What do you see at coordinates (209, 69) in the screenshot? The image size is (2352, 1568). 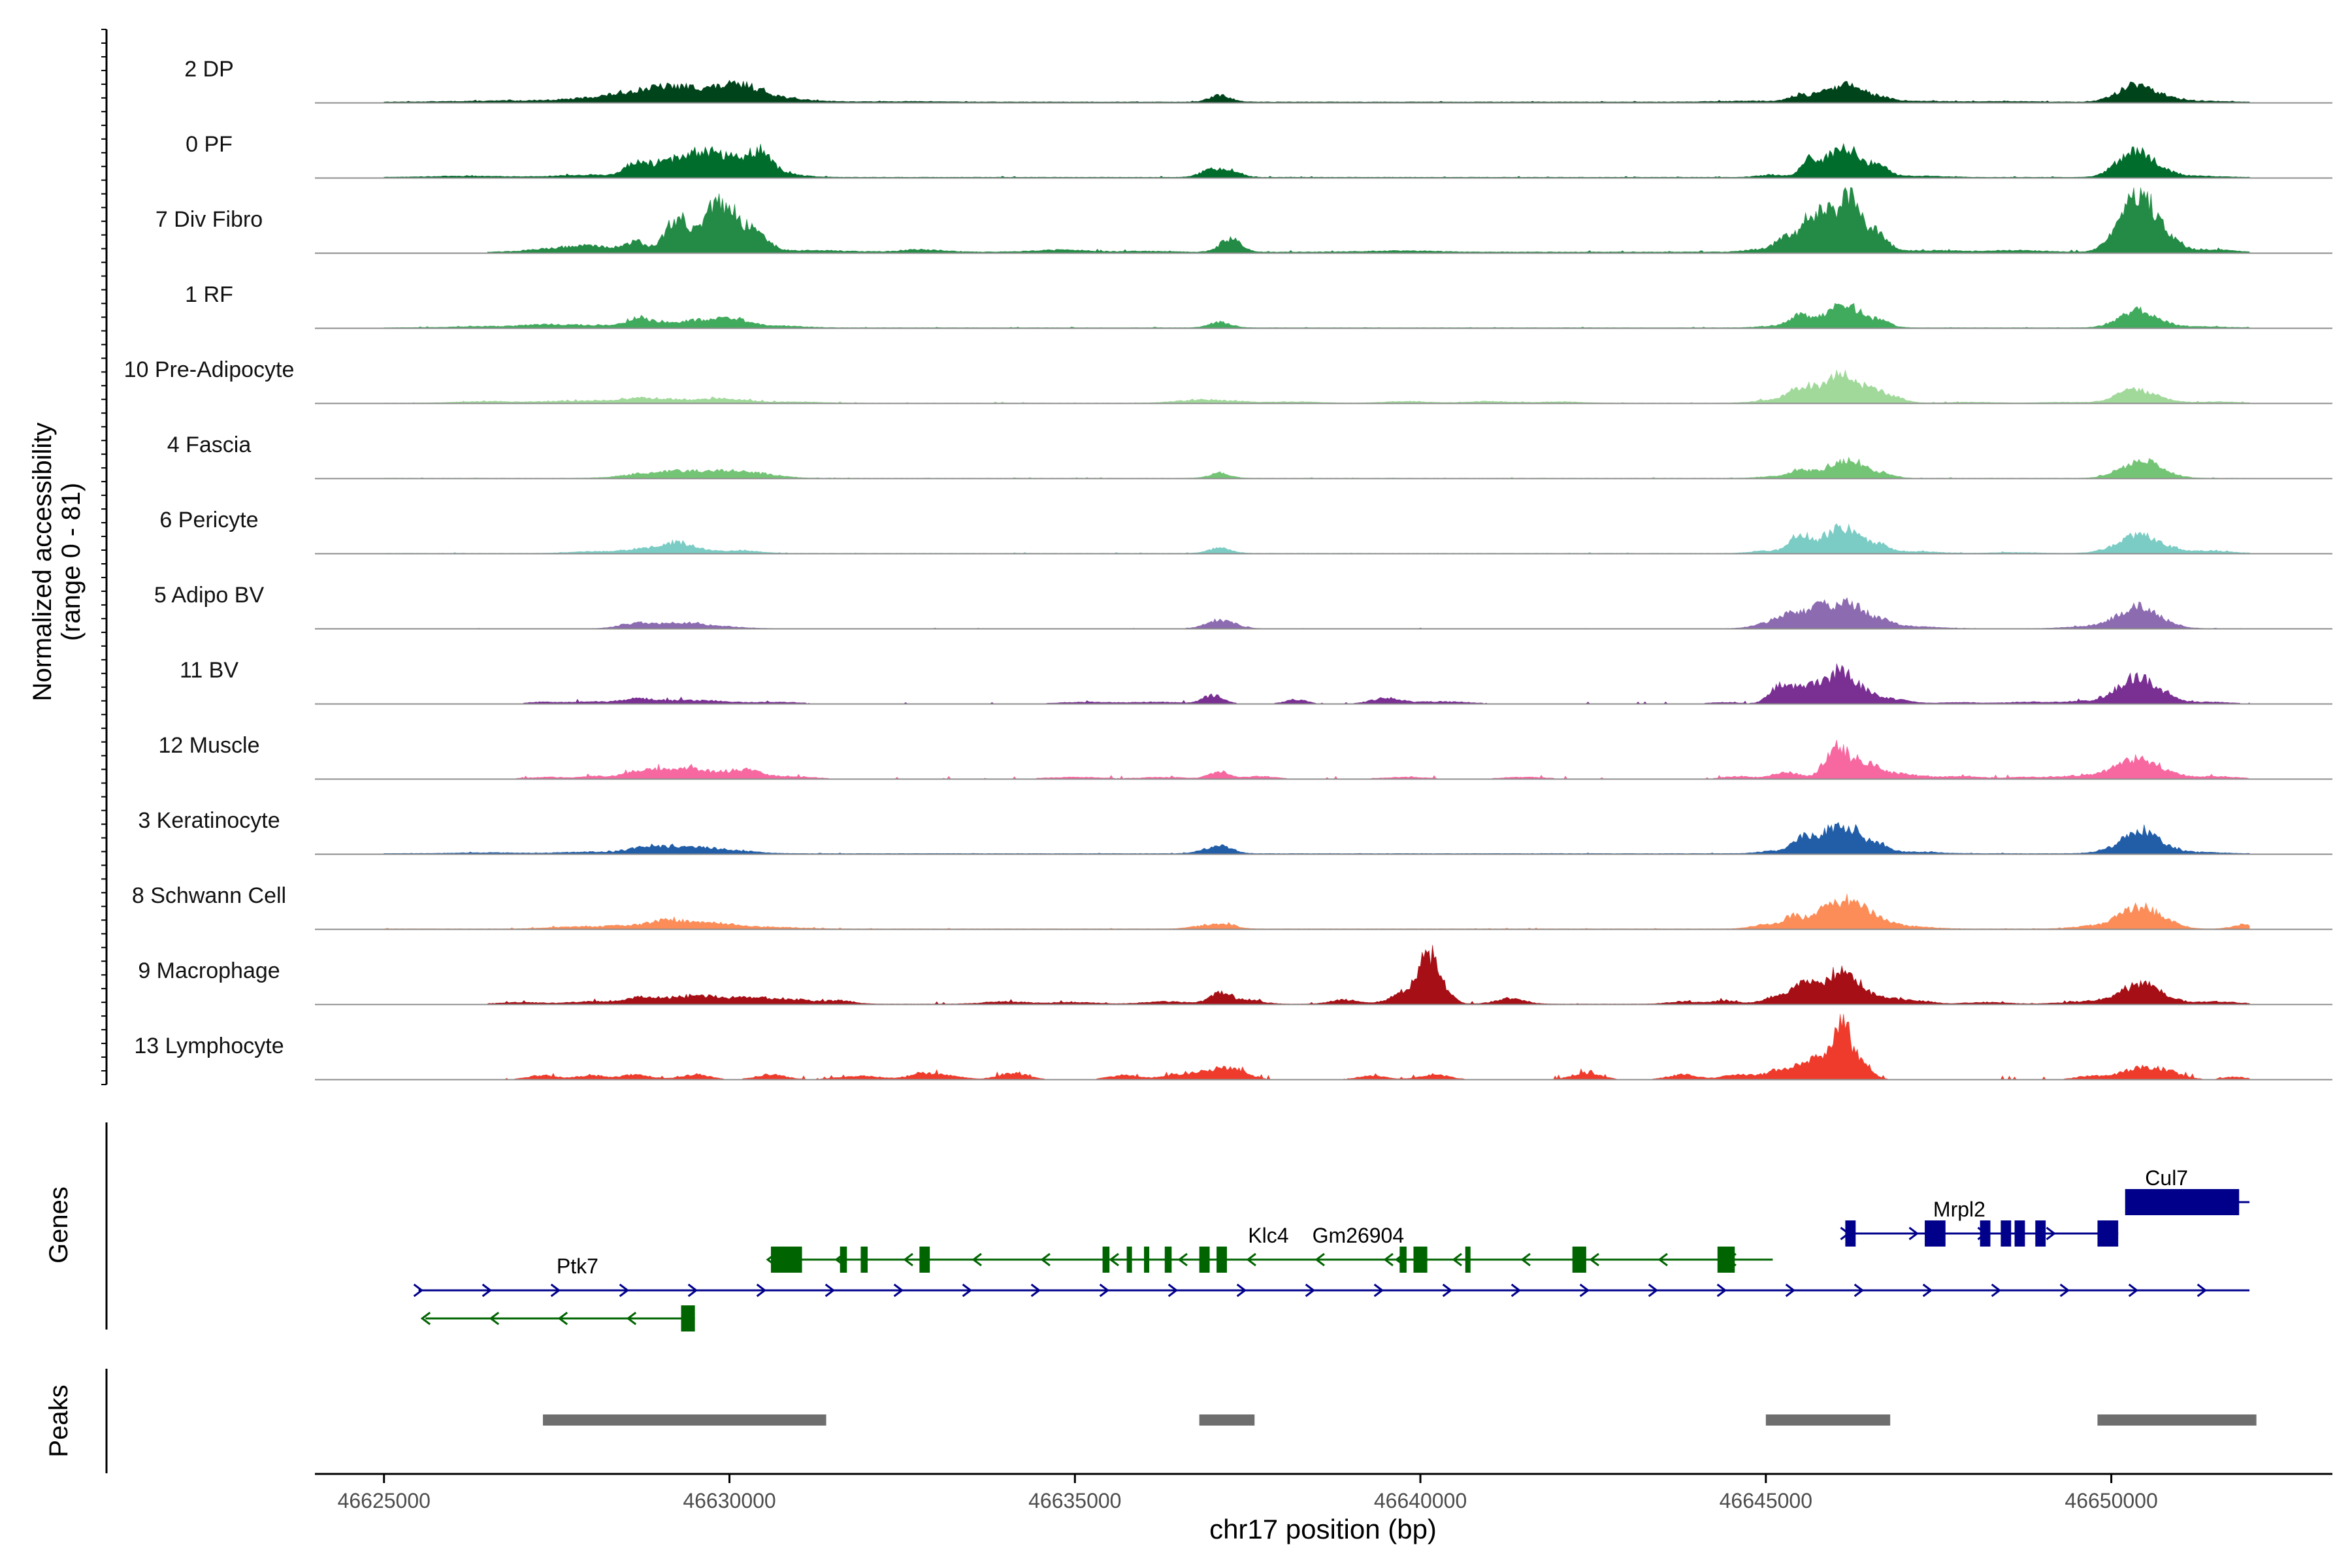 I see `track-label: 2 DP` at bounding box center [209, 69].